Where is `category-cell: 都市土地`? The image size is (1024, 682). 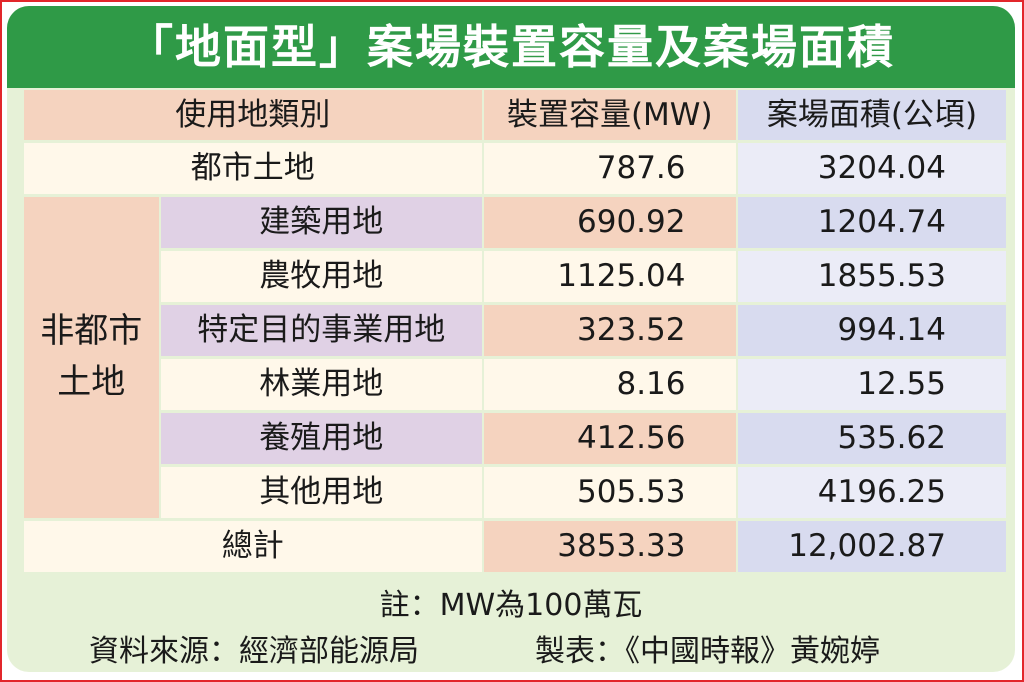 category-cell: 都市土地 is located at coordinates (253, 168).